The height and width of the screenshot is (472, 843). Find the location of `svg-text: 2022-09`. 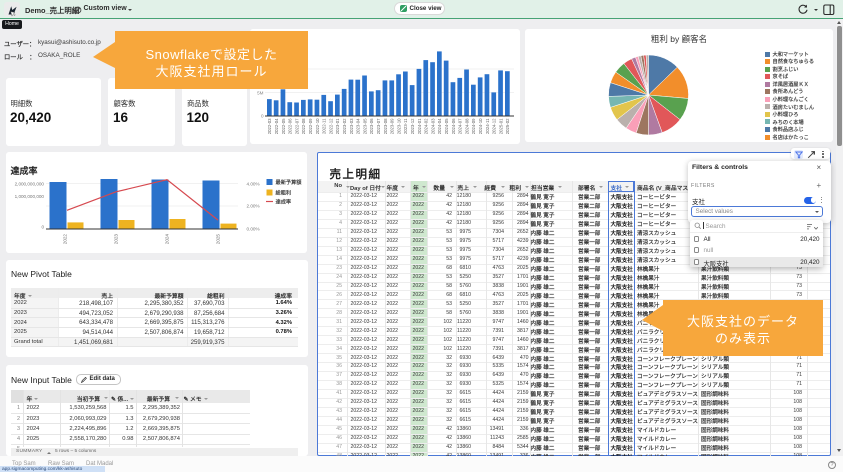

svg-text: 2022-09 is located at coordinates (310, 126).